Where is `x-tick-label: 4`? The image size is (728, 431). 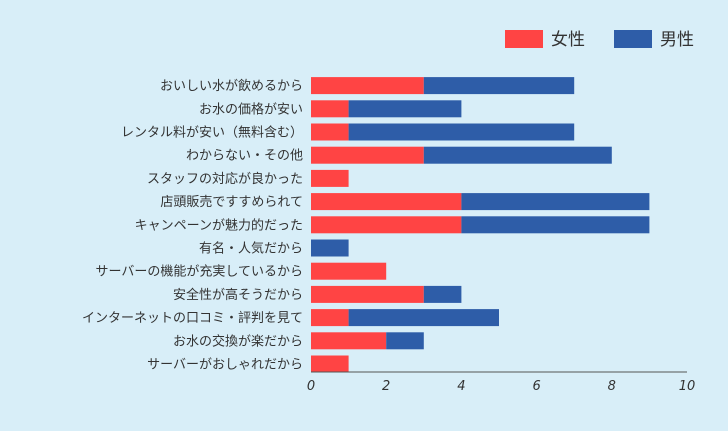
x-tick-label: 4 is located at coordinates (461, 386).